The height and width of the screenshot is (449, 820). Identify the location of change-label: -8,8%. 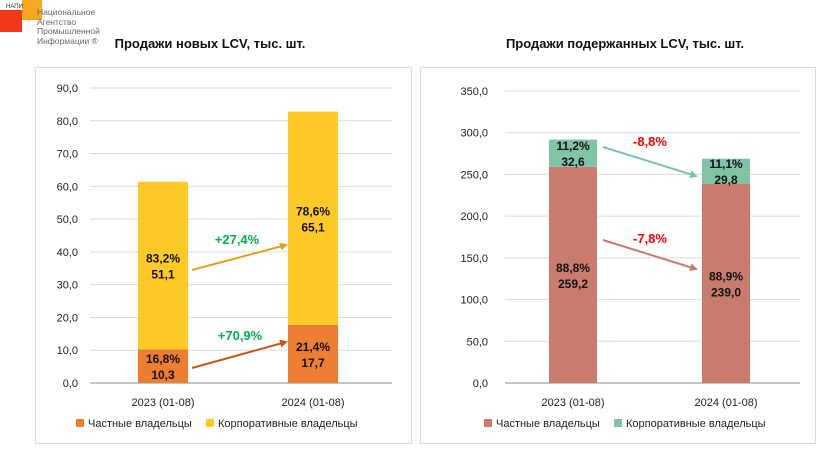
(650, 141).